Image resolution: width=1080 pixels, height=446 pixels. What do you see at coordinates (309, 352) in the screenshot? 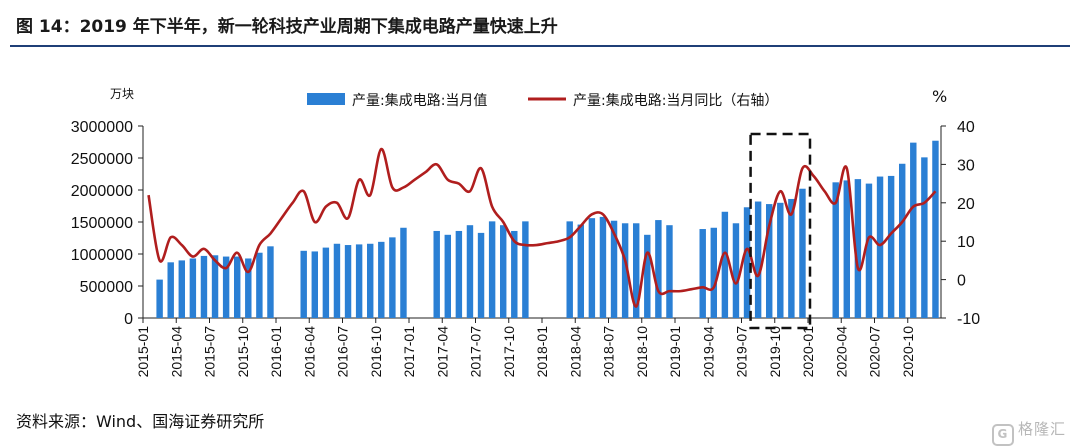
I see `x-tick-label: 2016-04` at bounding box center [309, 352].